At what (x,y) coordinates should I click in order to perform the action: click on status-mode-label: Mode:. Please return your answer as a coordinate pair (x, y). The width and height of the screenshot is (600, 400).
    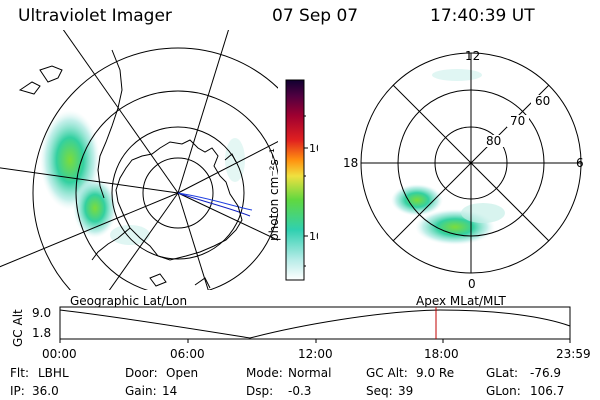
    Looking at the image, I should click on (264, 373).